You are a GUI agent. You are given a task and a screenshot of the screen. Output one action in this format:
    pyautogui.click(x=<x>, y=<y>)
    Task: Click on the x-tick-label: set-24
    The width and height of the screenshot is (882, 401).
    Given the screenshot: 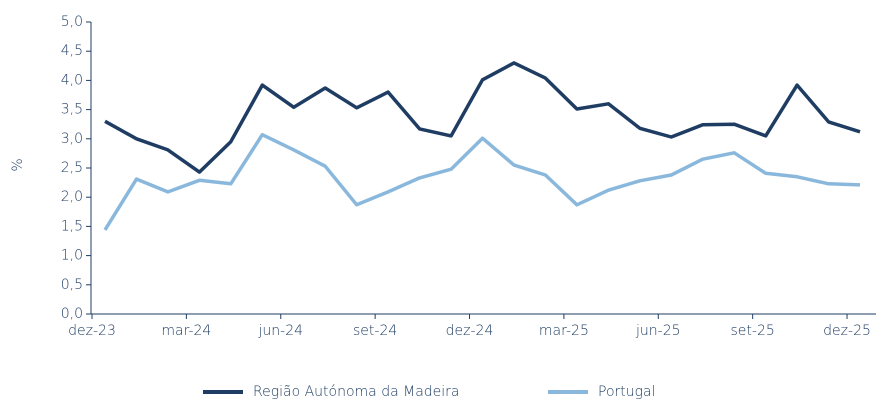 What is the action you would take?
    pyautogui.click(x=375, y=331)
    